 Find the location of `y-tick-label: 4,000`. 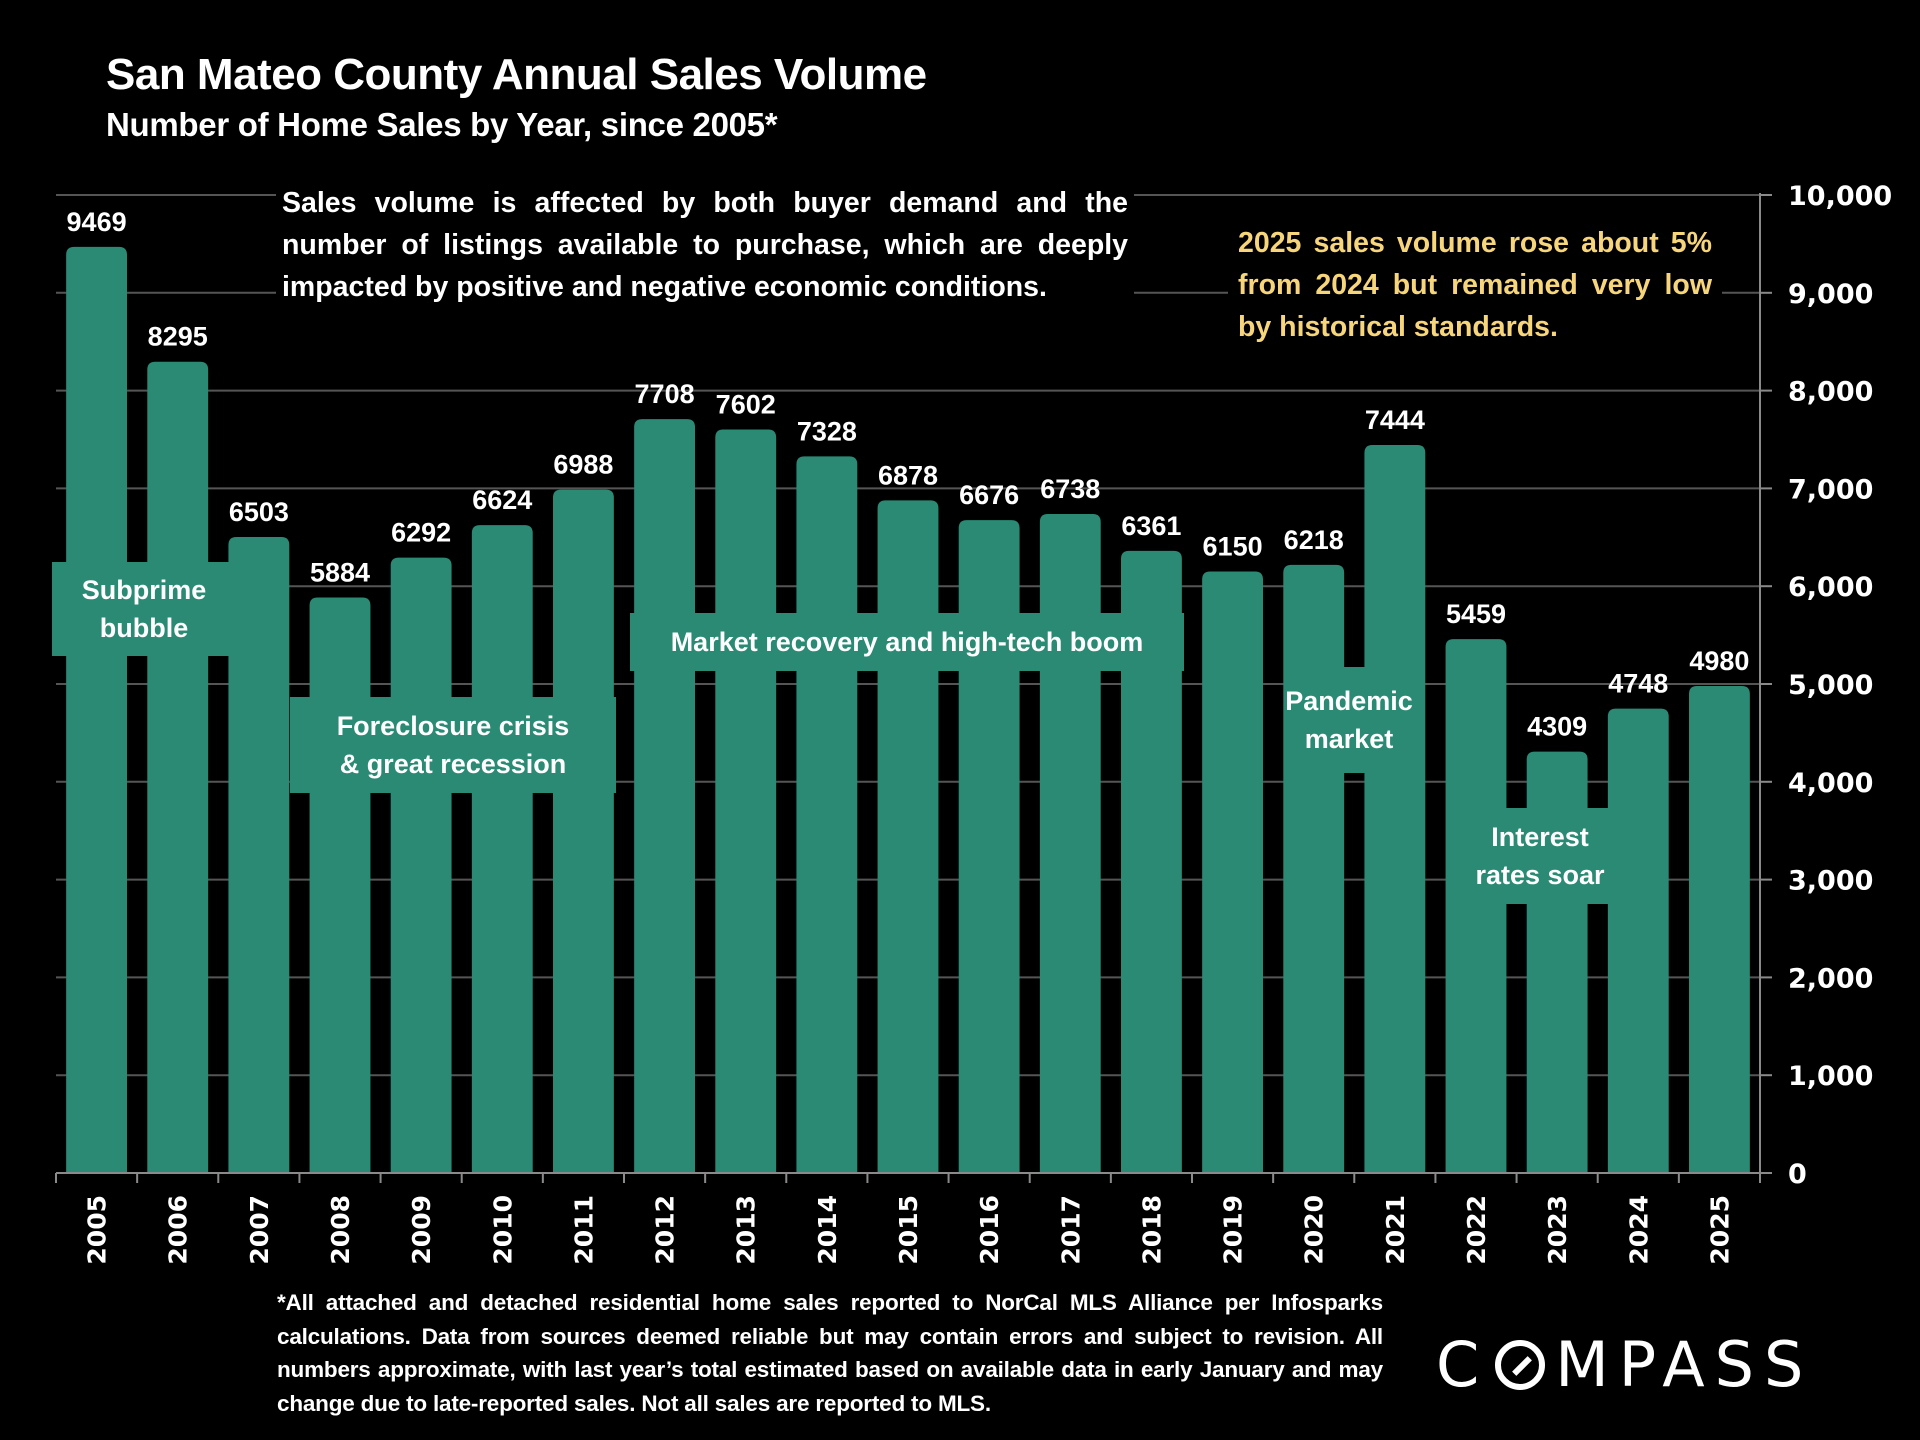

y-tick-label: 4,000 is located at coordinates (1830, 783).